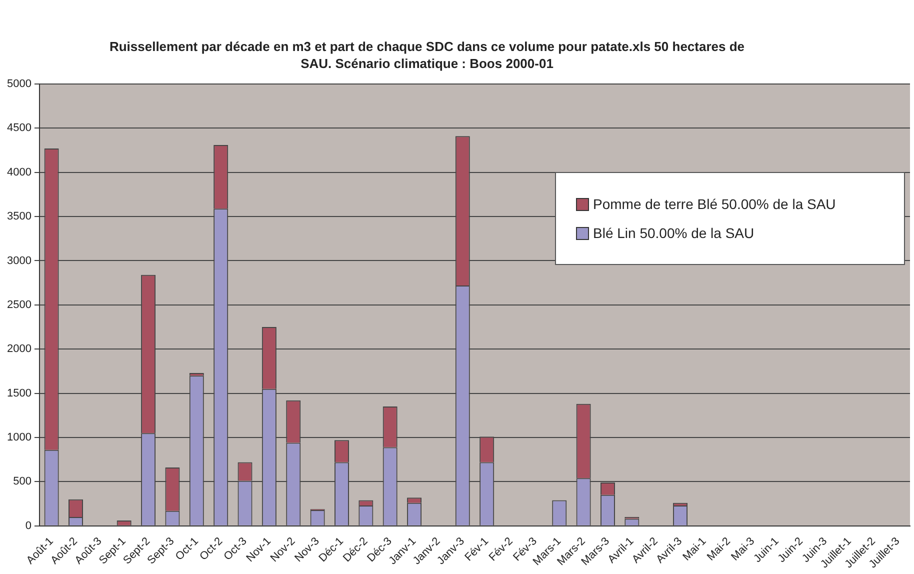 The width and height of the screenshot is (914, 574). I want to click on legend-label: Pomme de terre Blé 50.00% de la SAU, so click(714, 204).